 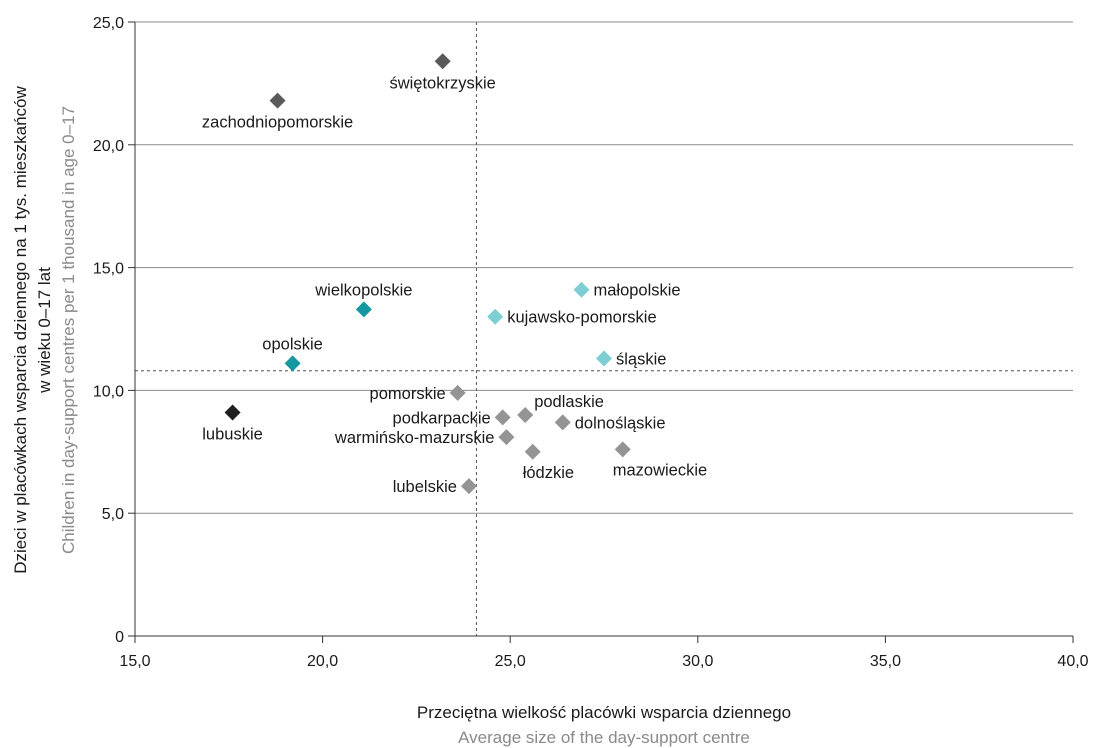 I want to click on point-label: mazowieckie, so click(x=660, y=470).